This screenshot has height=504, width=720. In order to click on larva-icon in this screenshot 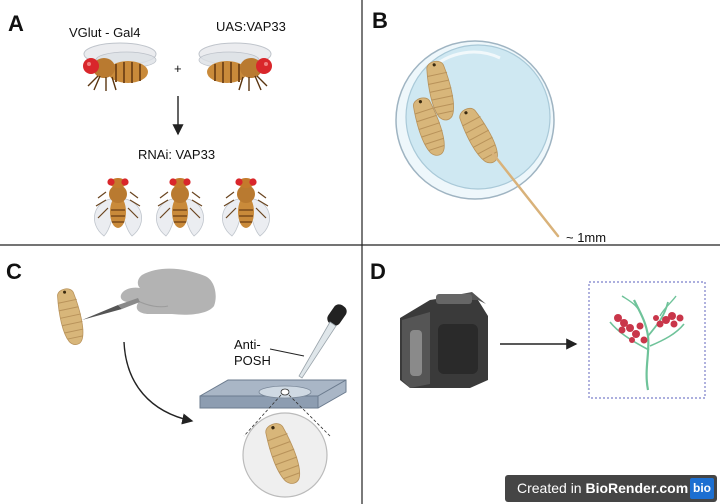, I will do `click(71, 317)`.